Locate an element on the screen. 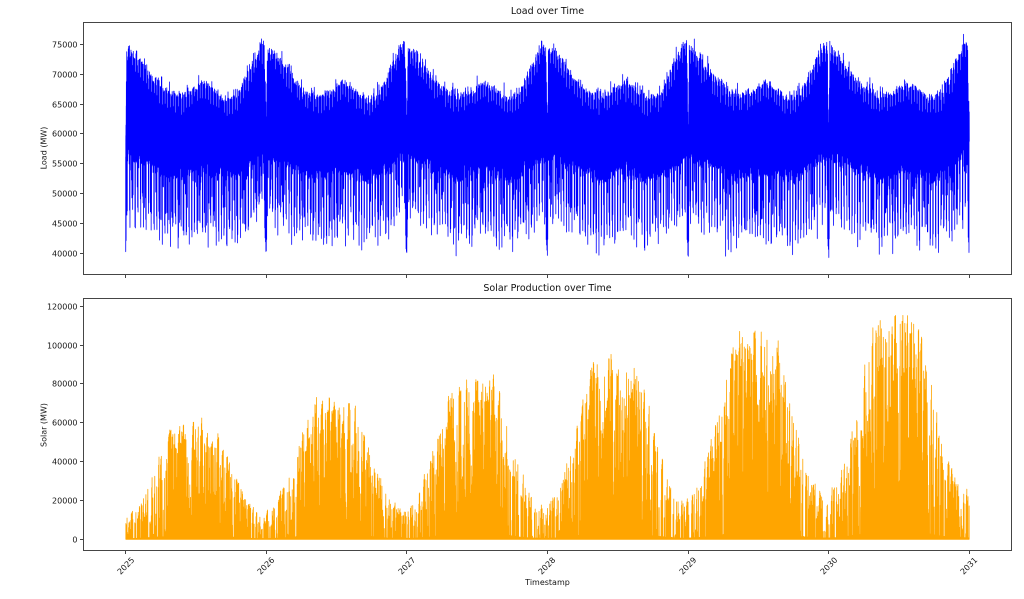  y-tick-label: 75000 is located at coordinates (65, 45).